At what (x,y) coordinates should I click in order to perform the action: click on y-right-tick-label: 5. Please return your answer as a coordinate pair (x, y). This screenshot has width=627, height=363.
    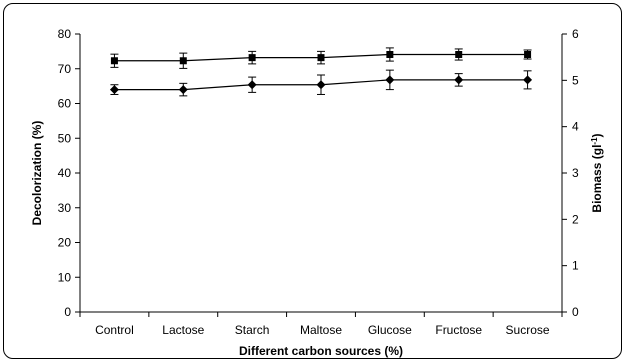
    Looking at the image, I should click on (575, 80).